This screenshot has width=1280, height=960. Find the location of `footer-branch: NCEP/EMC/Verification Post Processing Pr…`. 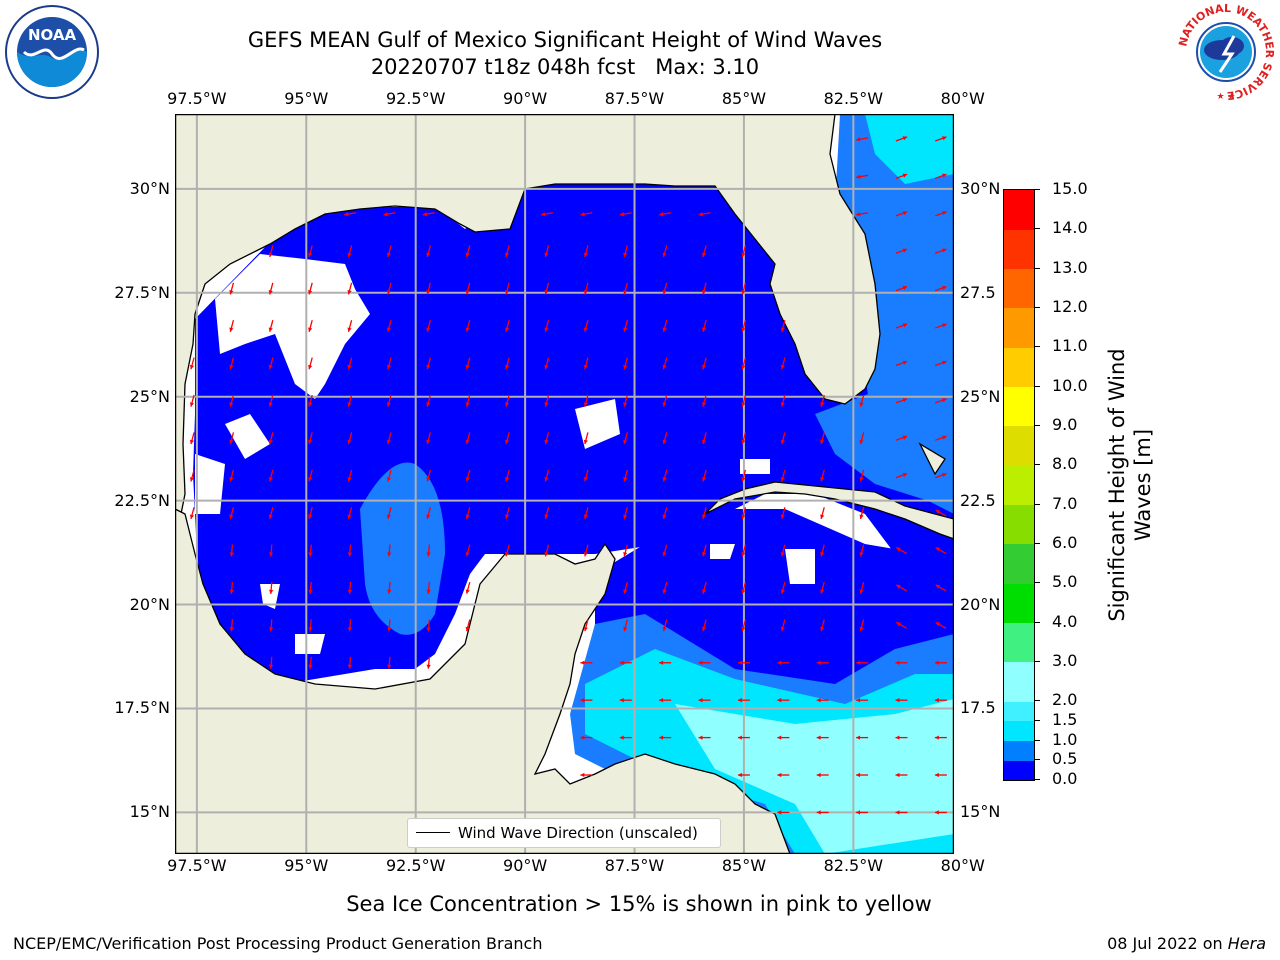

footer-branch: NCEP/EMC/Verification Post Processing Pr… is located at coordinates (278, 943).